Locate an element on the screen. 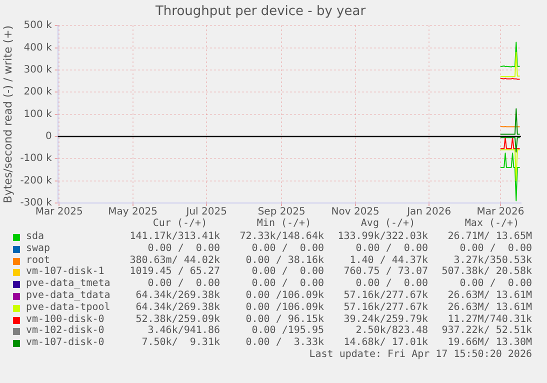 This screenshot has height=383, width=547. y-tick-label: -200 k is located at coordinates (36, 180).